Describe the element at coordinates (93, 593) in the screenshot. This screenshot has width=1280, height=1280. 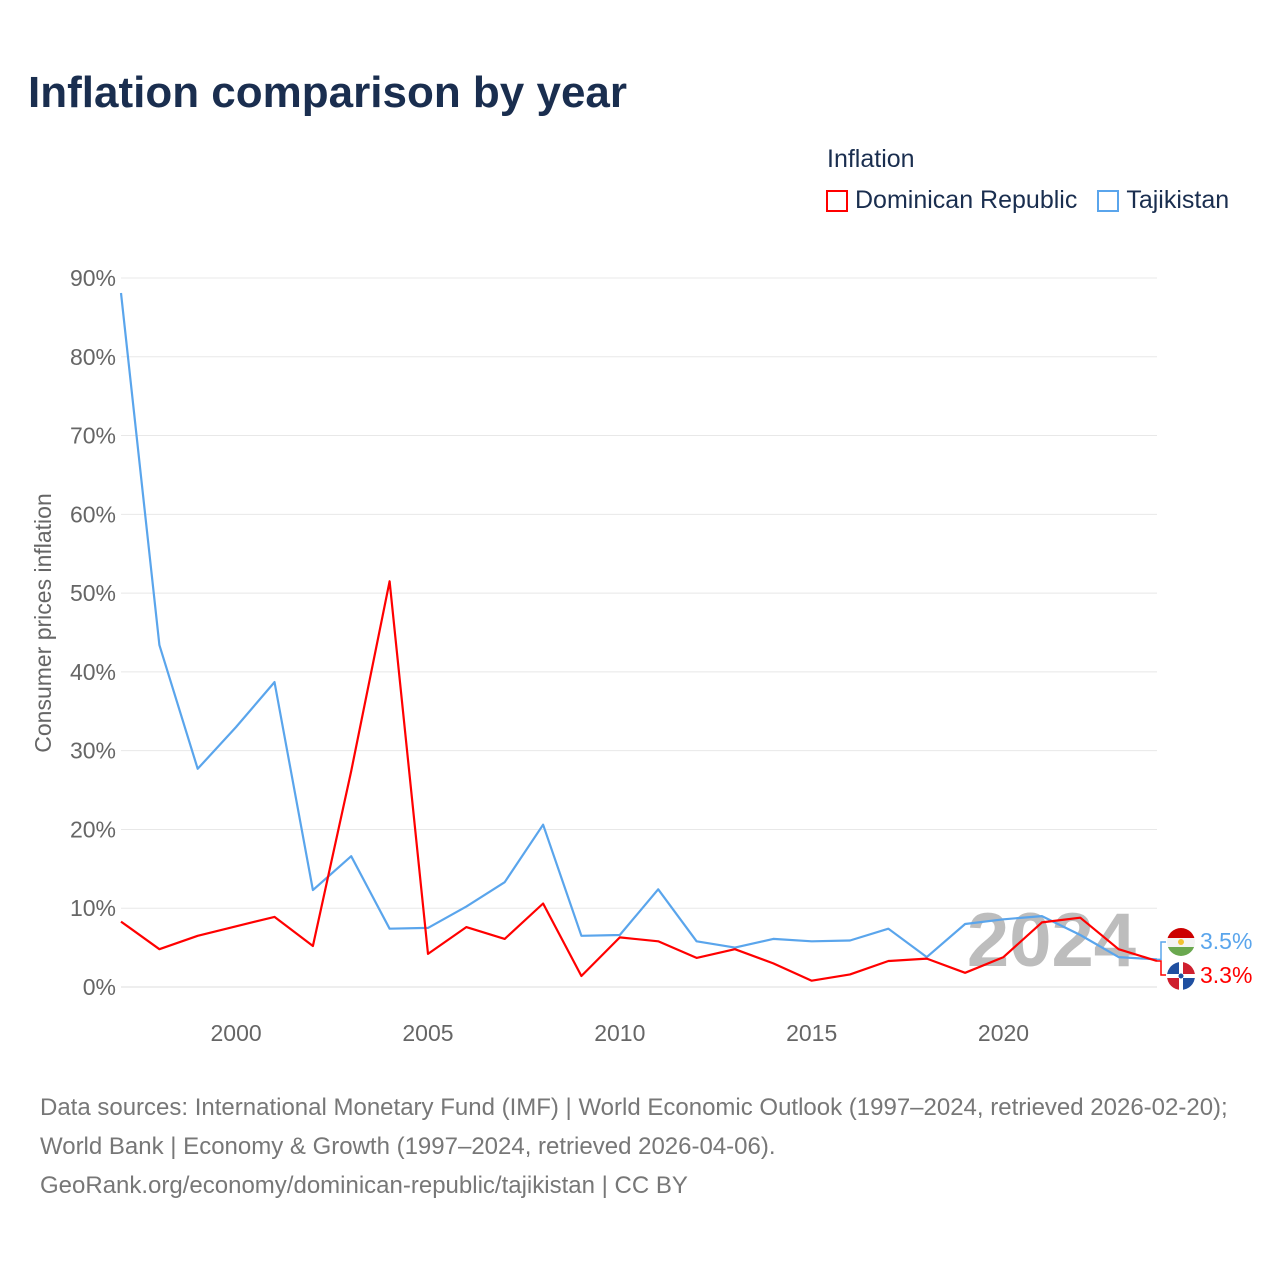
I see `y-tick-label: 50%` at that location.